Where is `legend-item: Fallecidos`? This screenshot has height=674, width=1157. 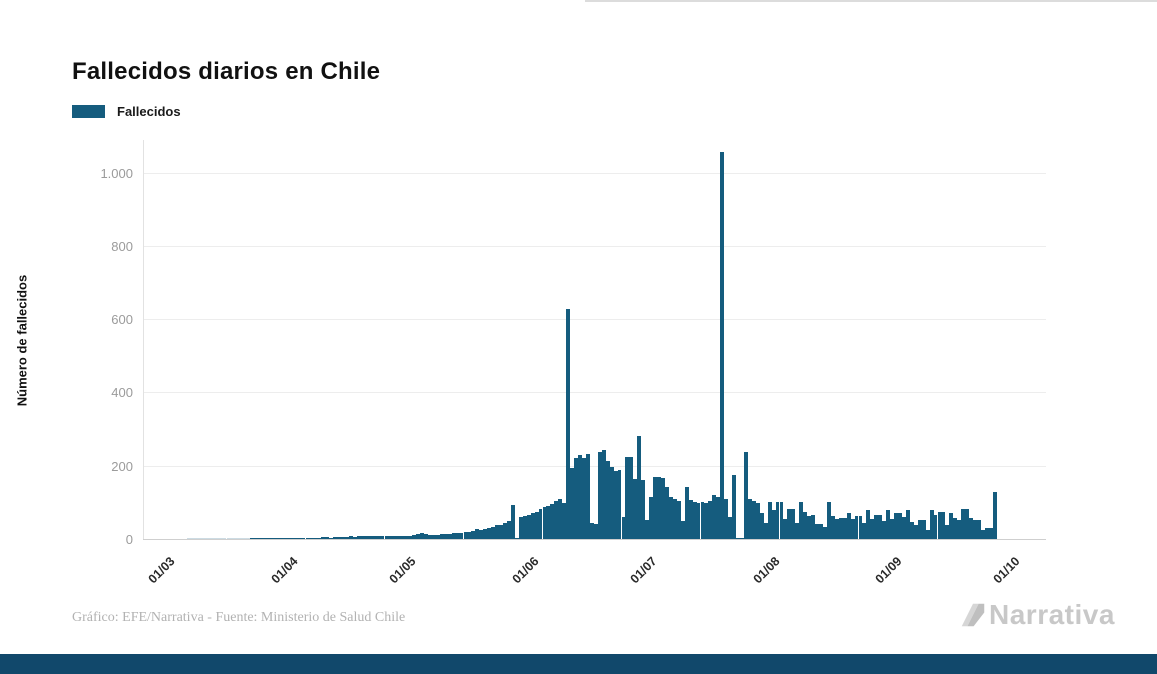 legend-item: Fallecidos is located at coordinates (126, 111).